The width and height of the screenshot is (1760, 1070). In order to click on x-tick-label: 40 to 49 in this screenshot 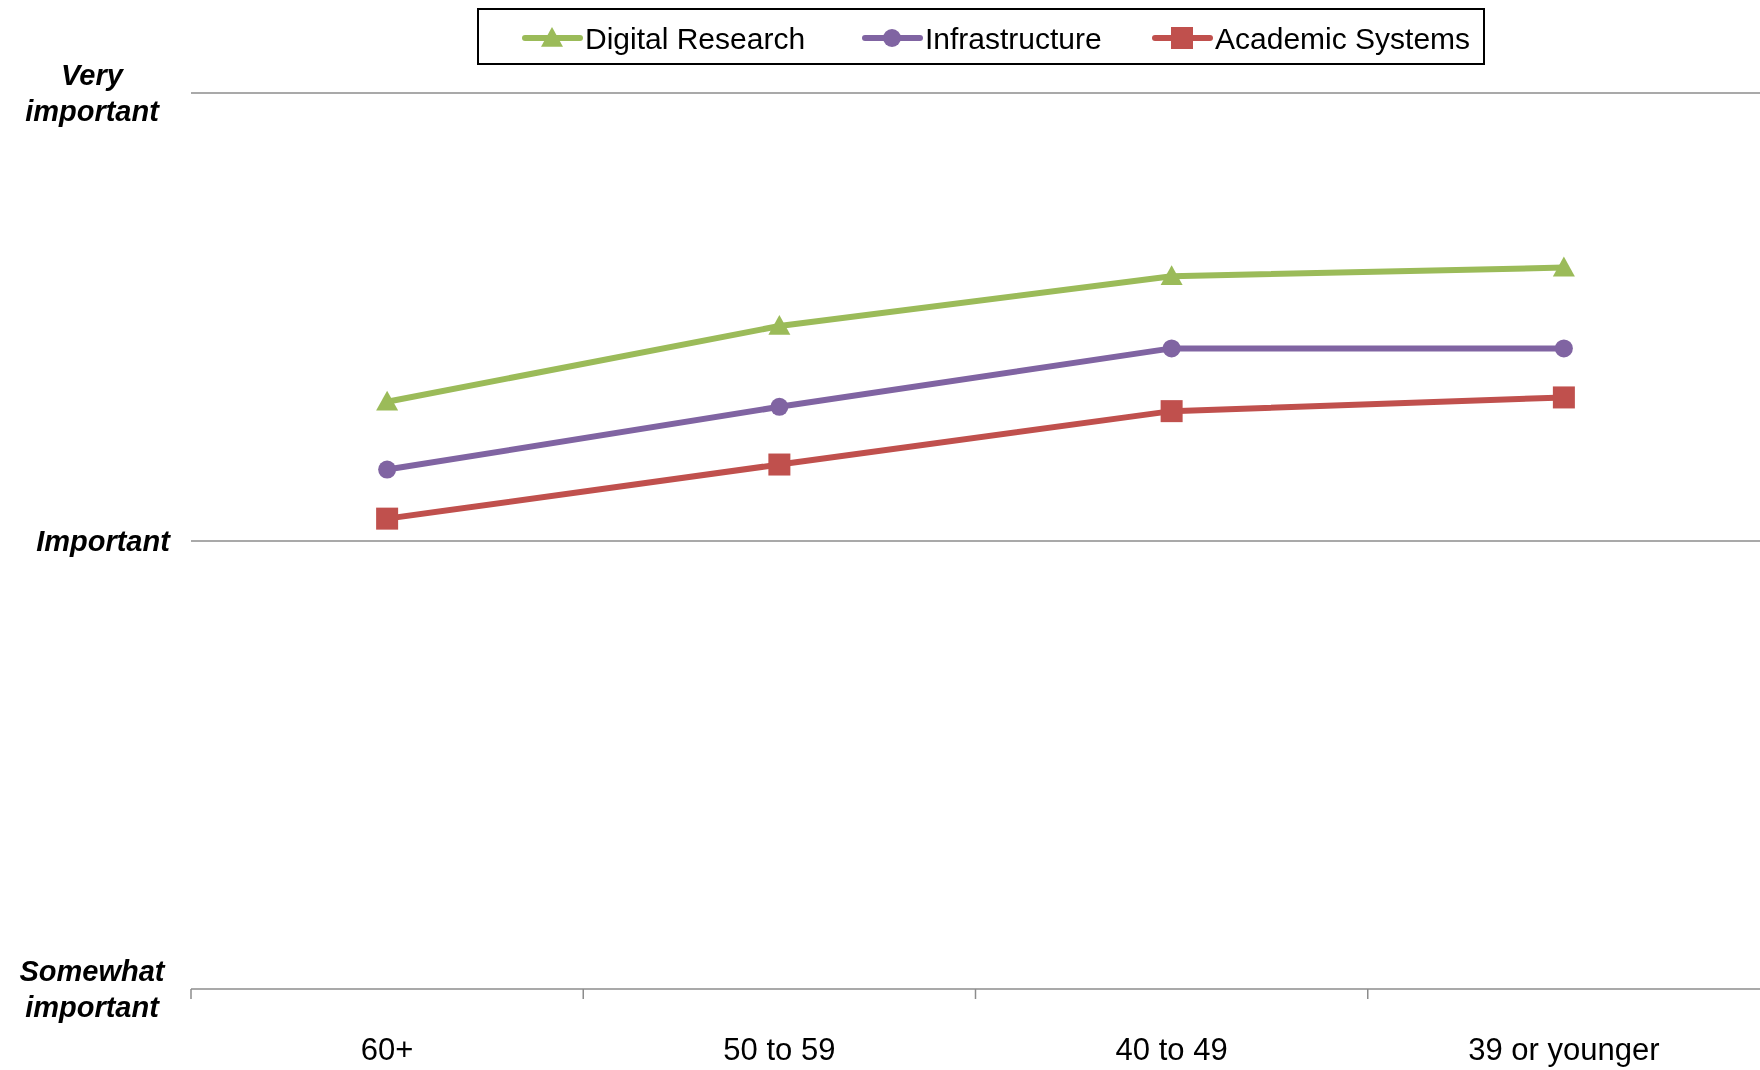, I will do `click(1171, 1049)`.